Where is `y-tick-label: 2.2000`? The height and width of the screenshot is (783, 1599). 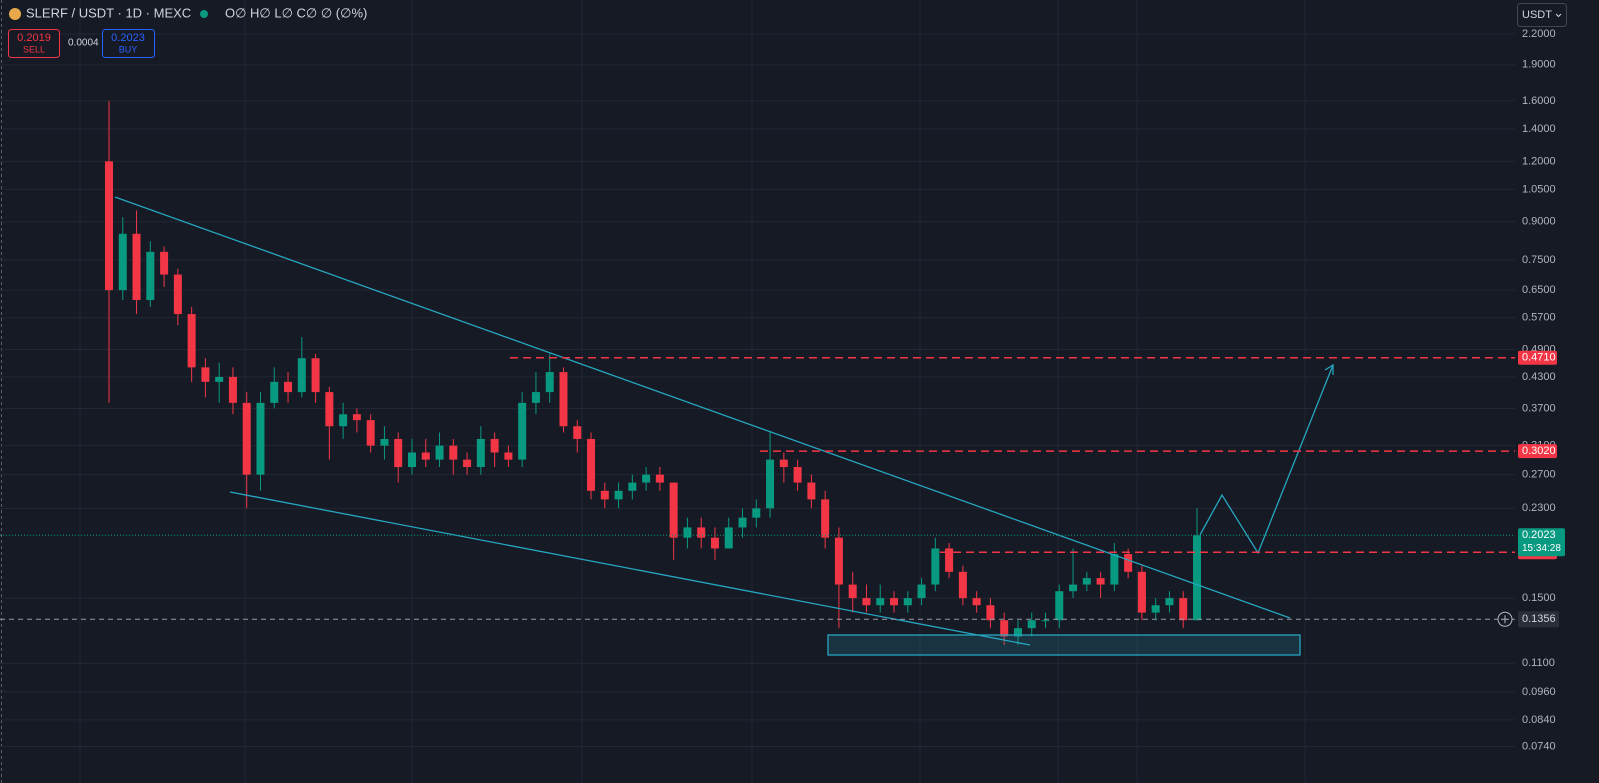
y-tick-label: 2.2000 is located at coordinates (1539, 34).